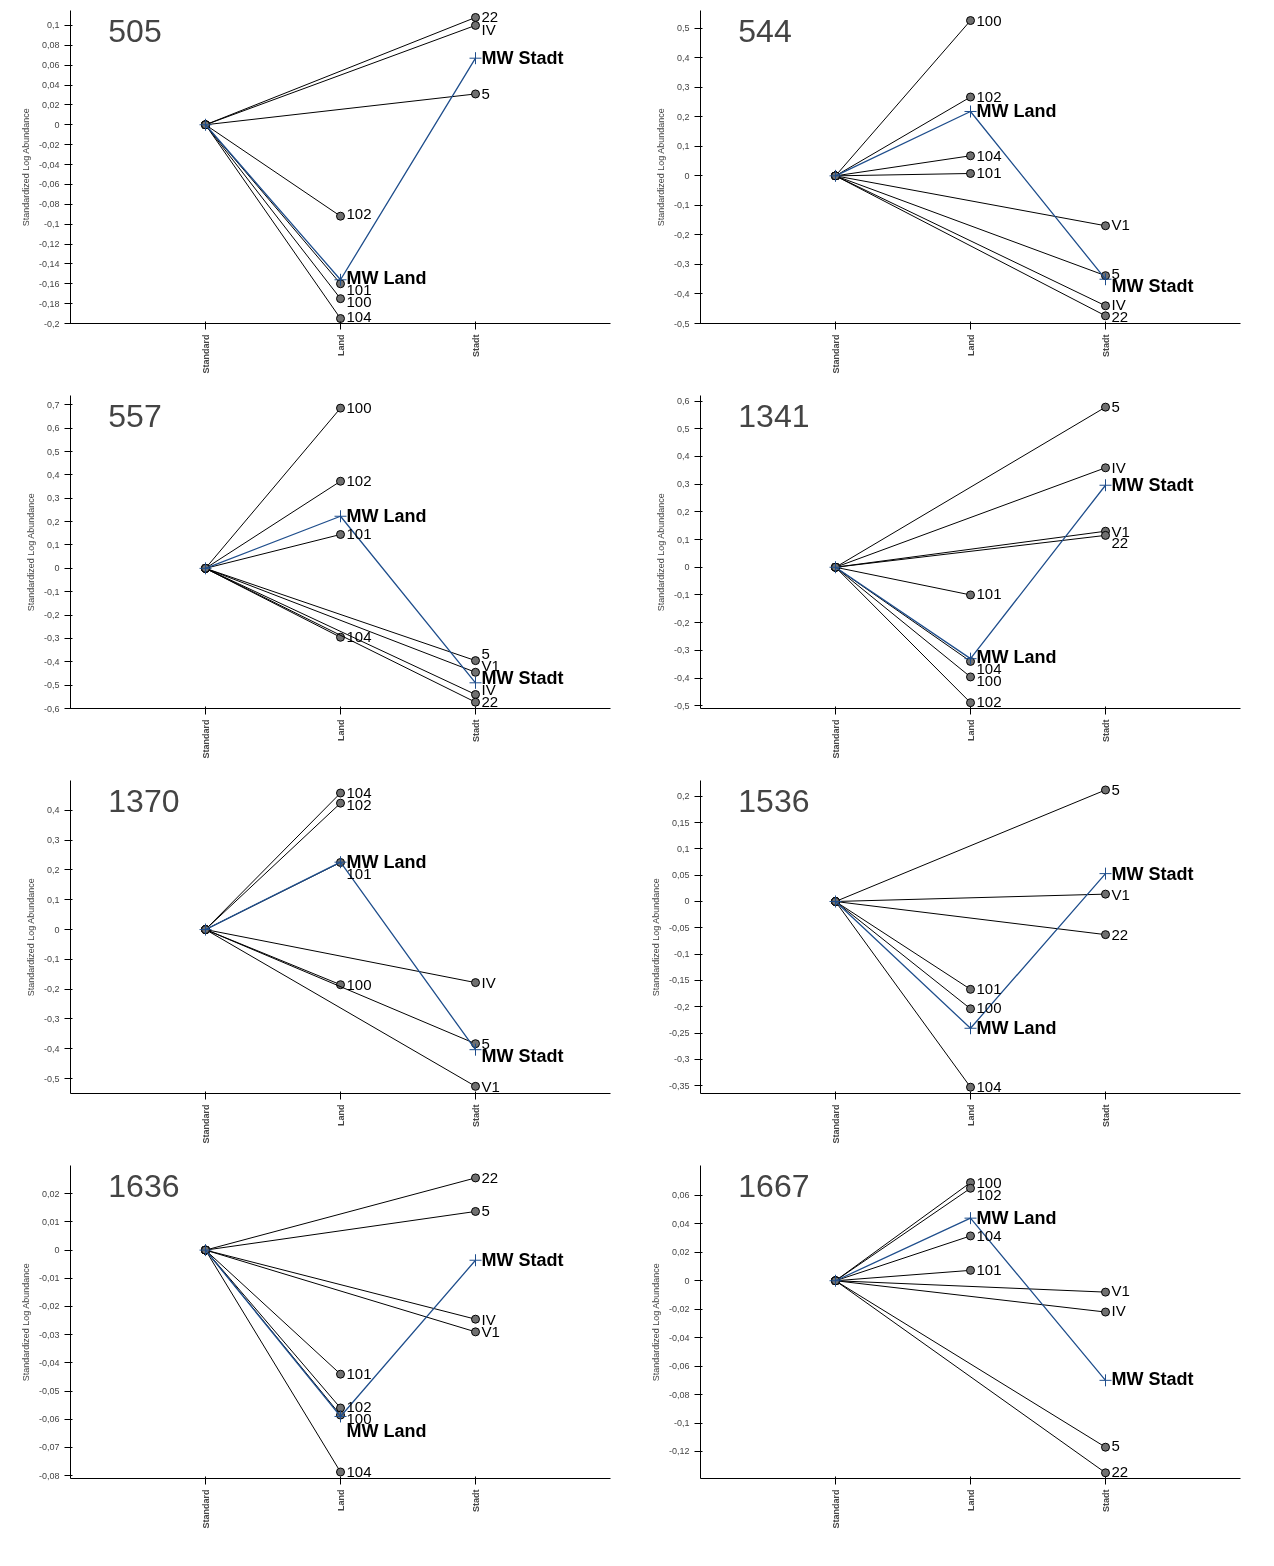 This screenshot has height=1566, width=1274. I want to click on chart-title: 1341, so click(774, 415).